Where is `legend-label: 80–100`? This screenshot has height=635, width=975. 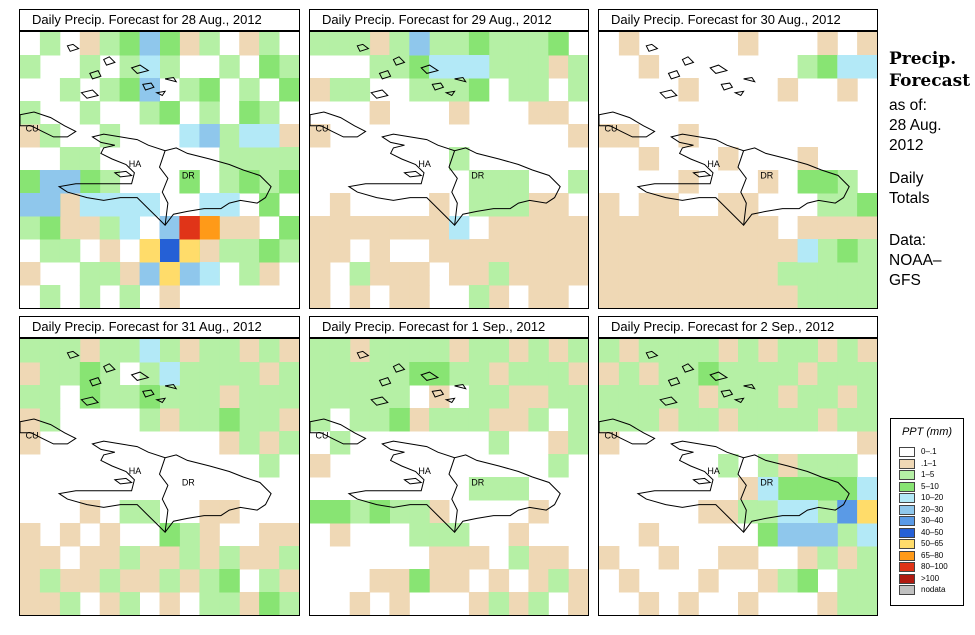 legend-label: 80–100 is located at coordinates (934, 566).